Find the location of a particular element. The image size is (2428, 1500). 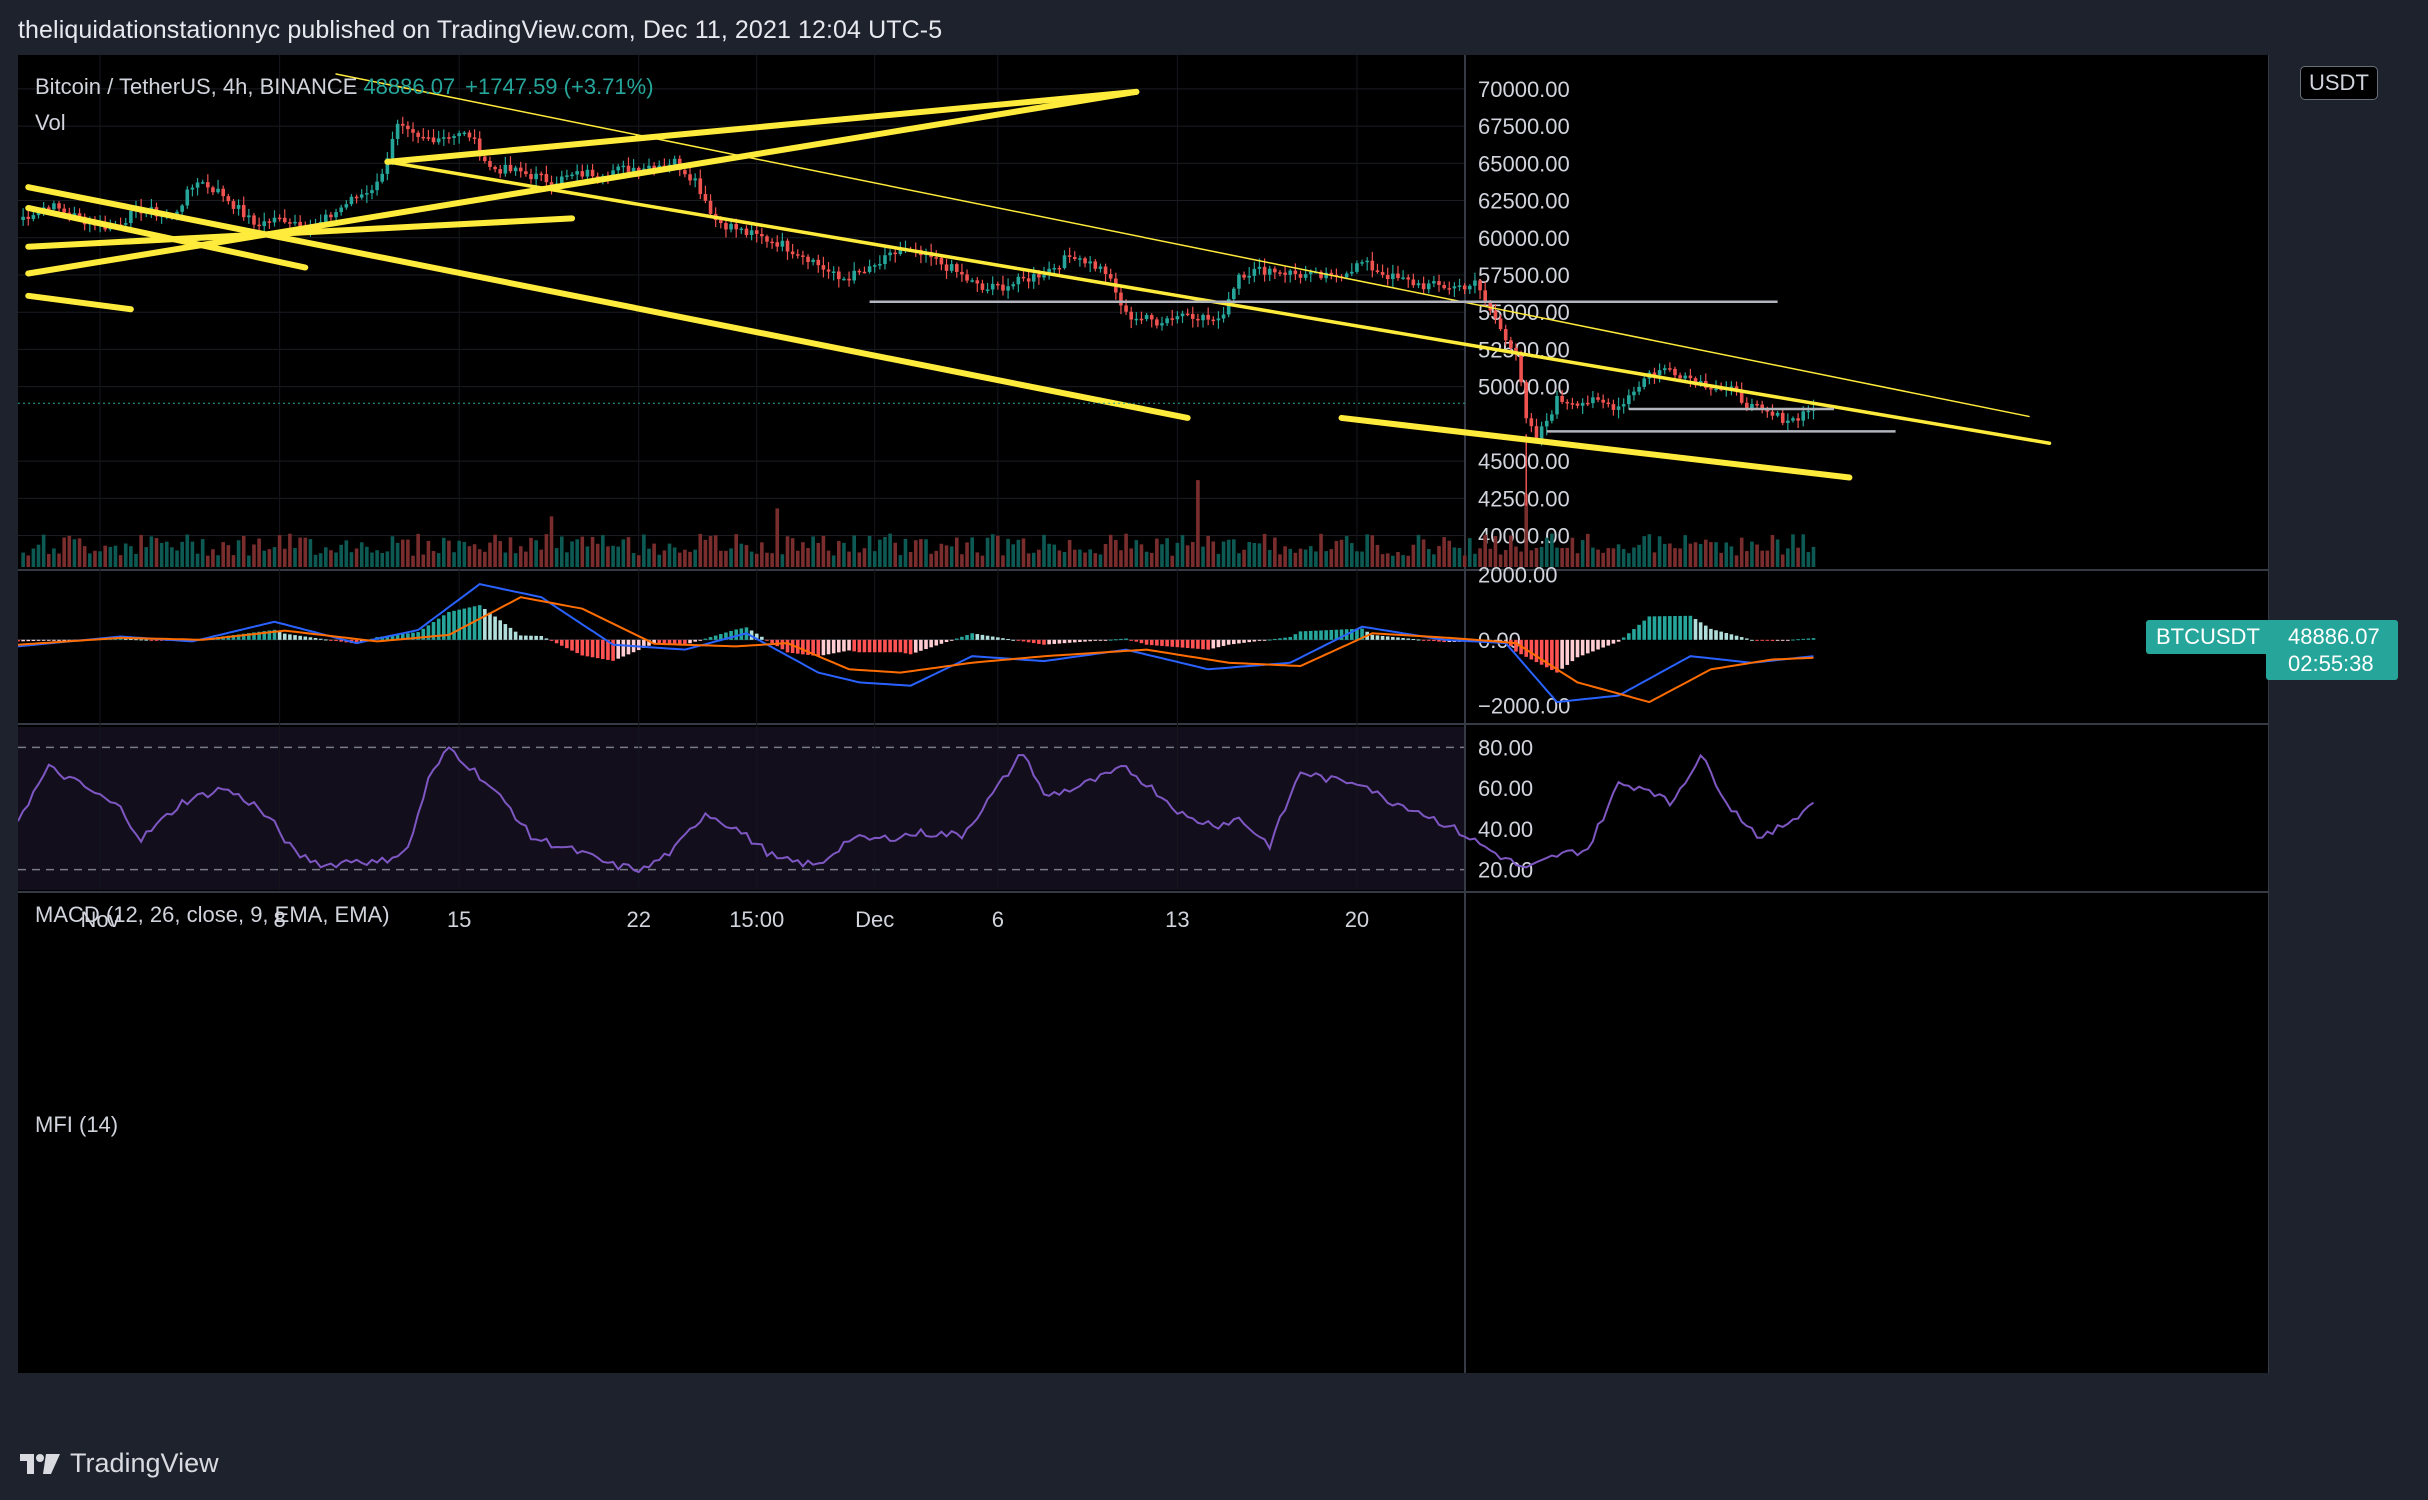

volume-legend: Vol is located at coordinates (50, 122).